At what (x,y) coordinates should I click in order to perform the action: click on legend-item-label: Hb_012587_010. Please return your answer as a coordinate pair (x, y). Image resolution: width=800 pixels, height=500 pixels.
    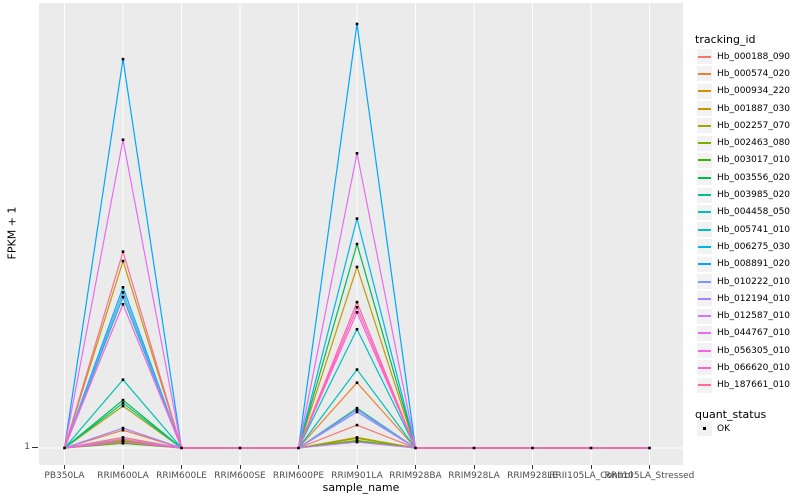
    Looking at the image, I should click on (754, 316).